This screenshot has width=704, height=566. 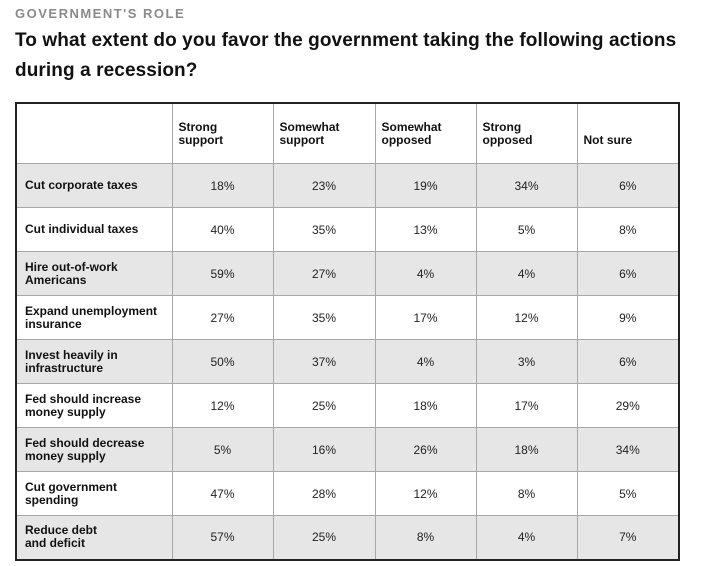 I want to click on table-cell: 3%, so click(x=526, y=361).